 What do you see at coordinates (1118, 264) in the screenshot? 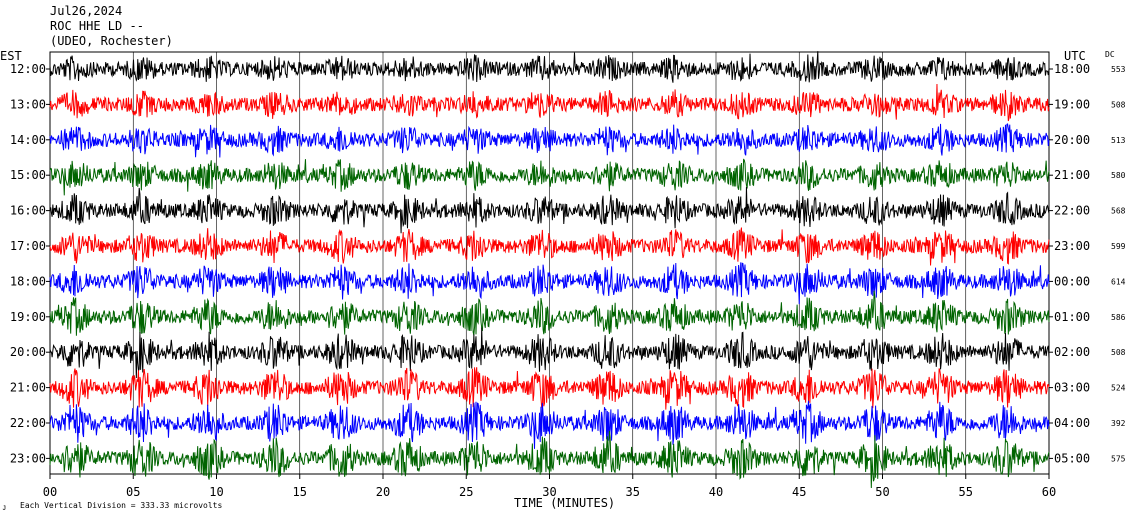
I see `dc-offset-labels: 553 508 513 580 568 599 614 586 508 524 392 575` at bounding box center [1118, 264].